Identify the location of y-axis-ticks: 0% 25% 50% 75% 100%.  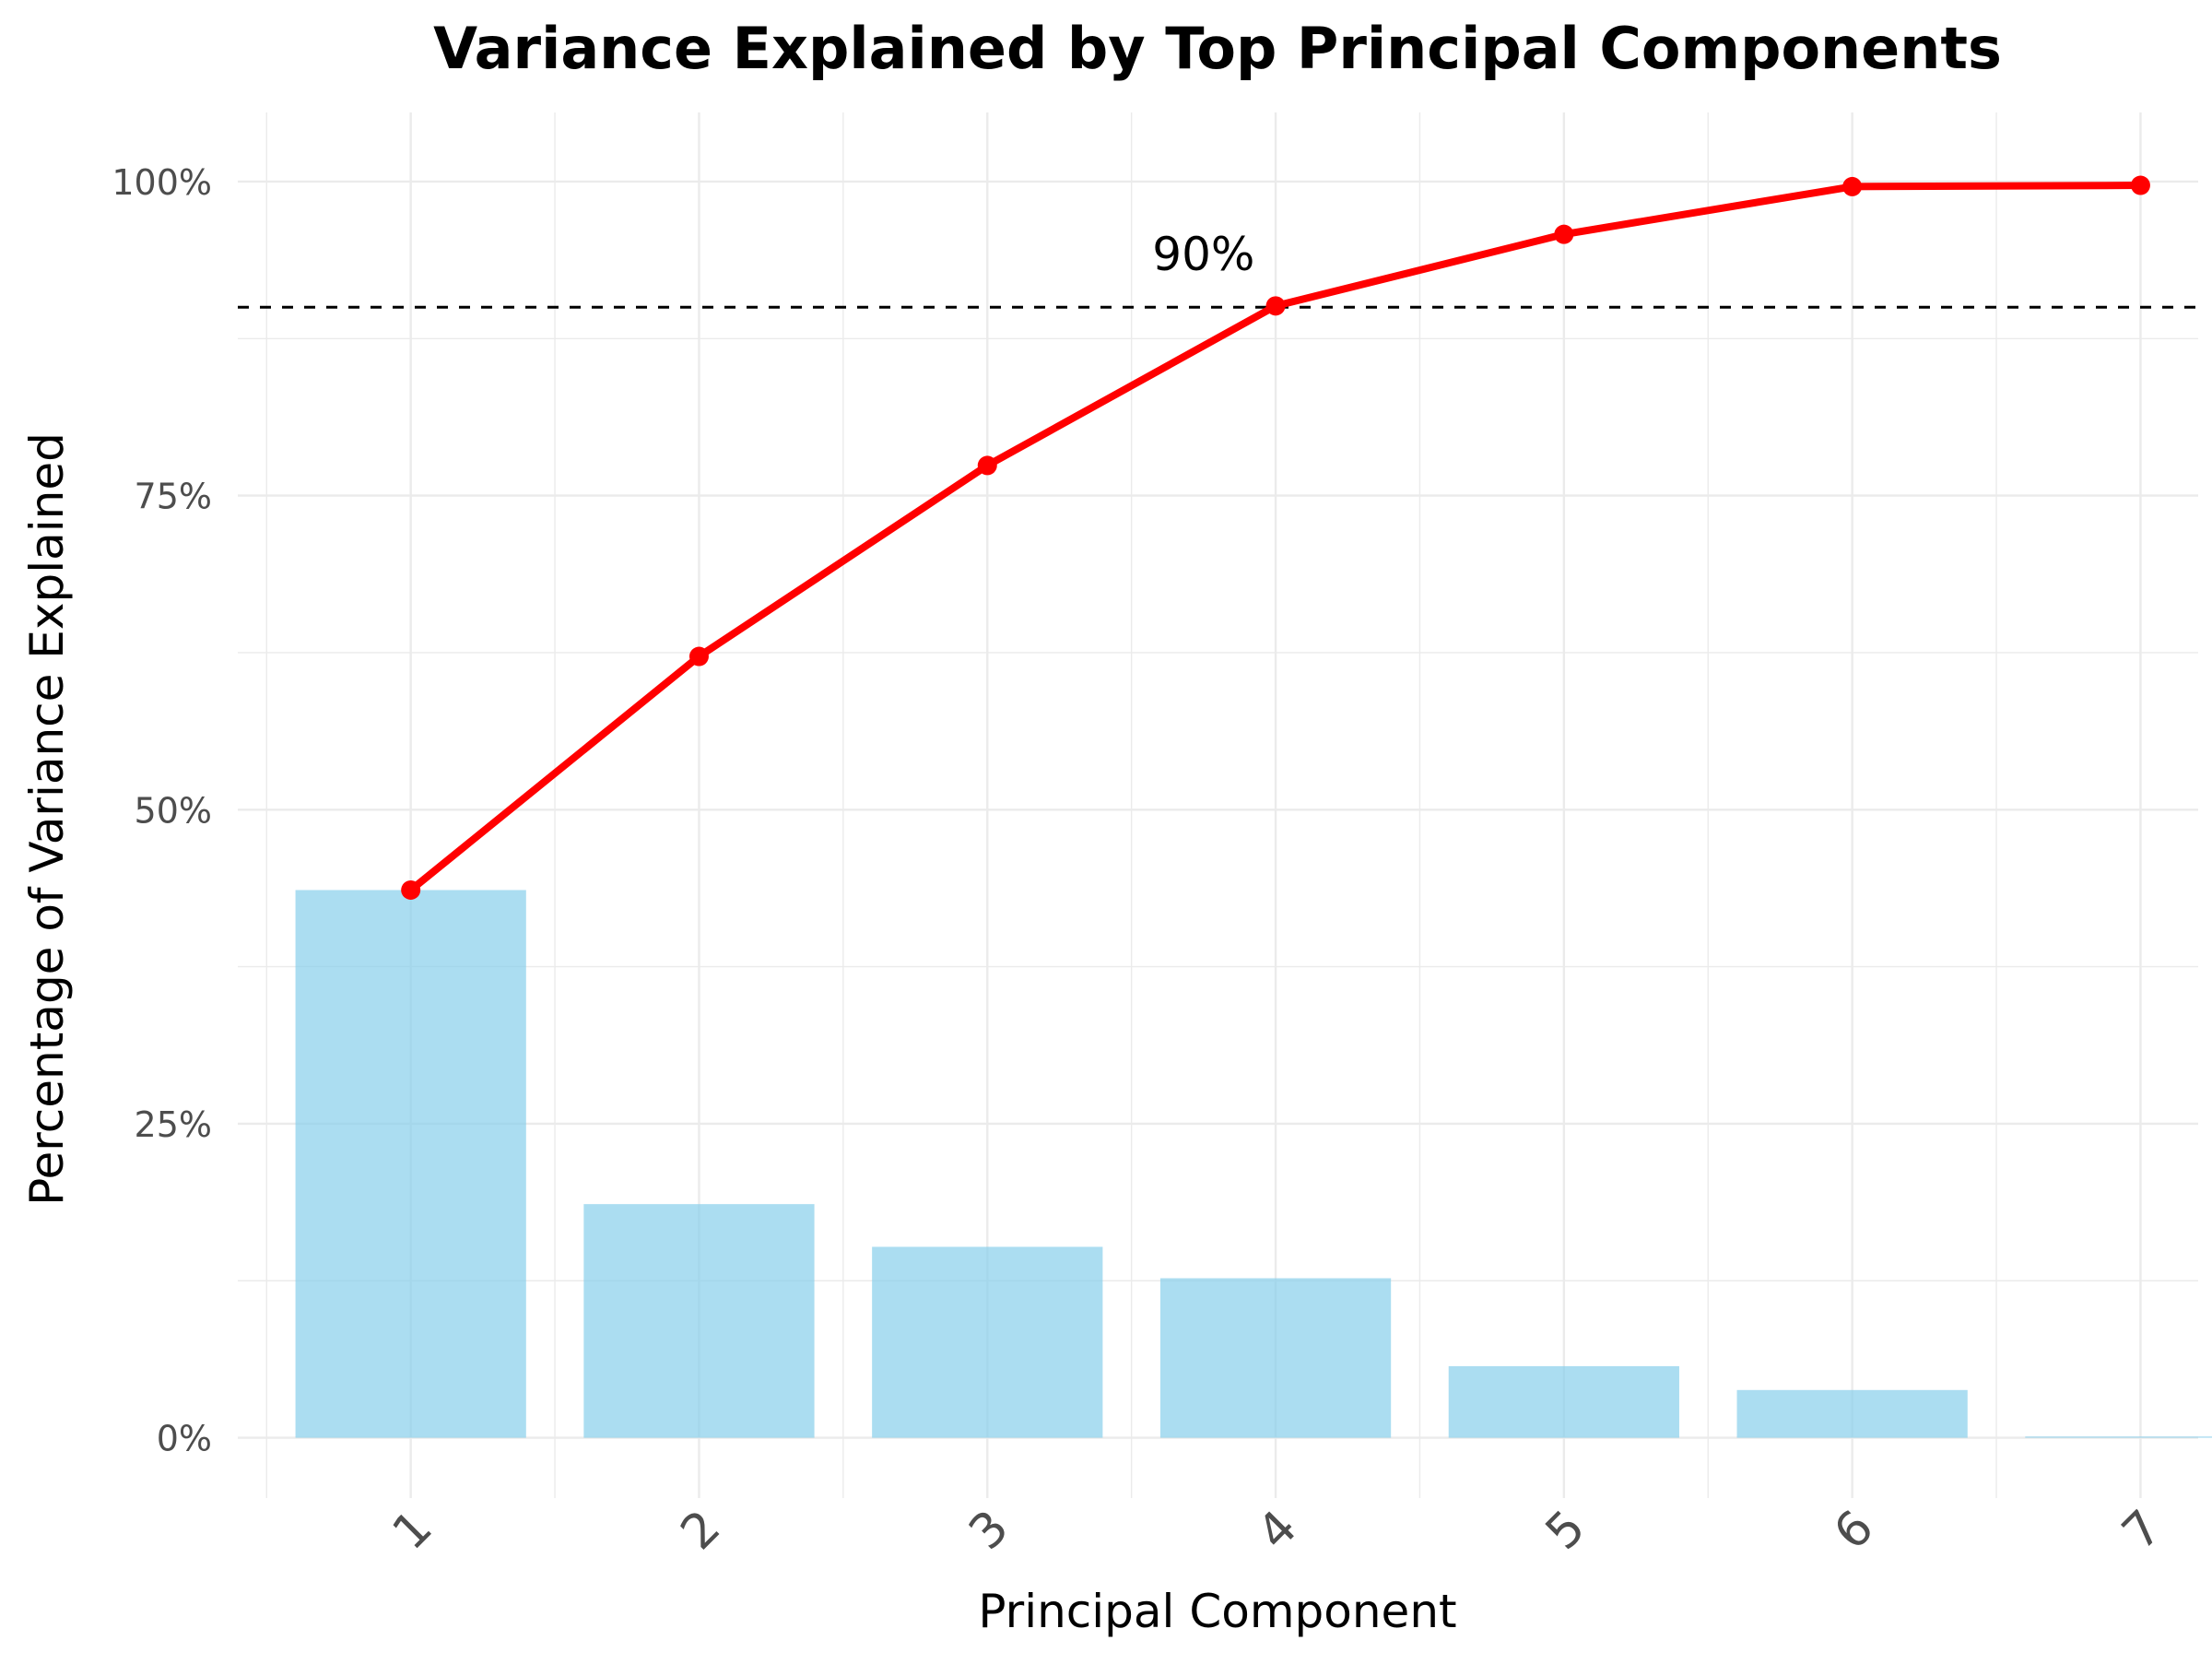
(162, 810).